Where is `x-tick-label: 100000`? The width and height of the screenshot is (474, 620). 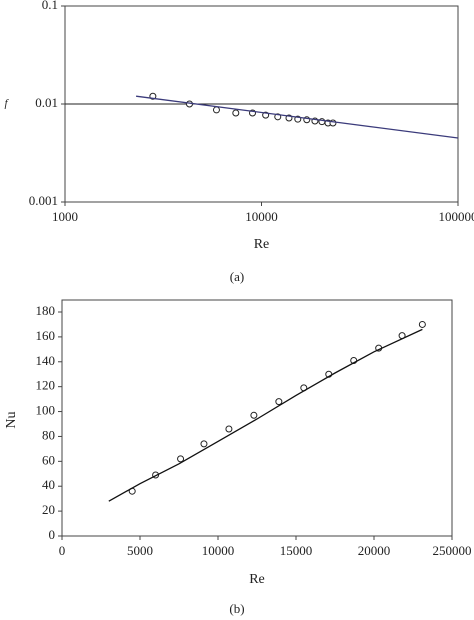 x-tick-label: 100000 is located at coordinates (456, 216).